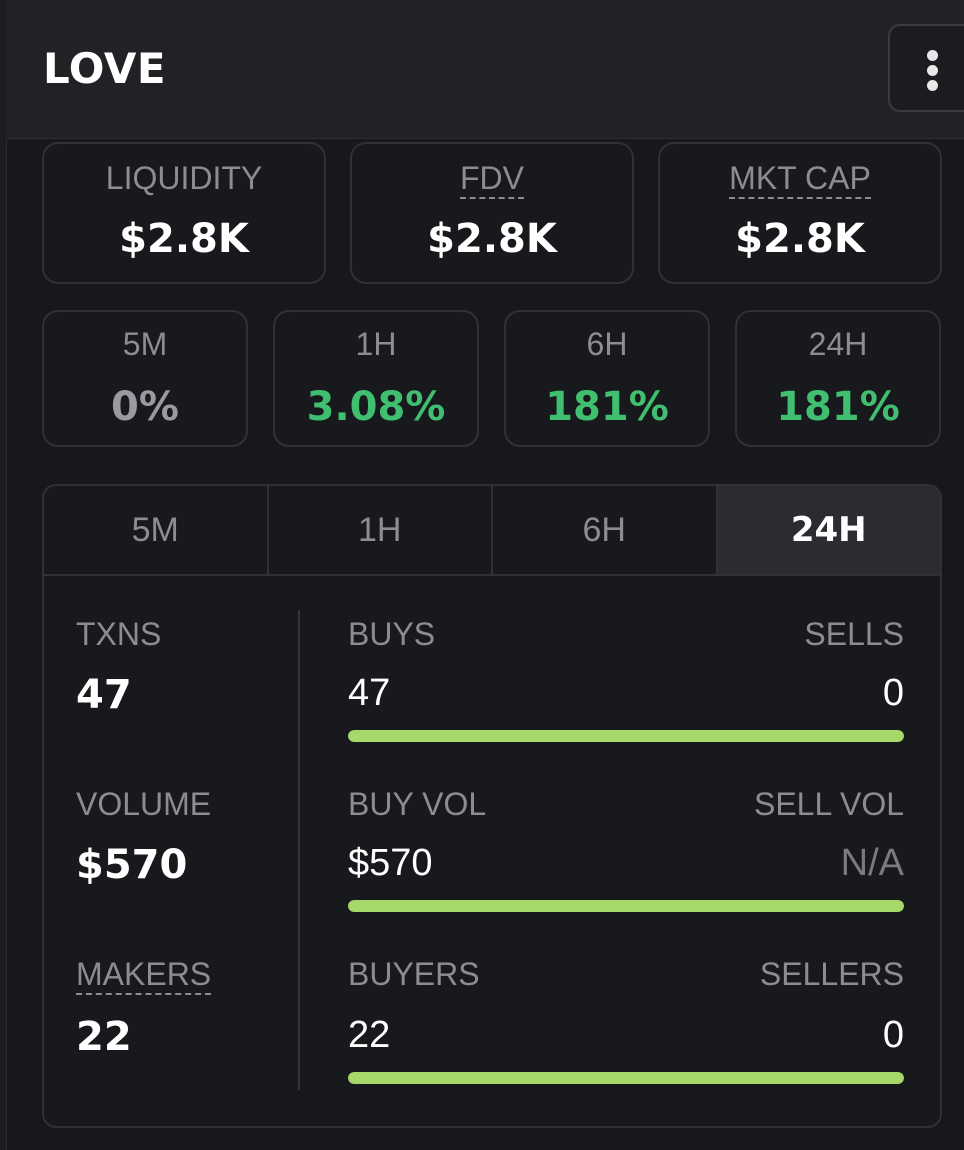  Describe the element at coordinates (145, 407) in the screenshot. I see `price-change-value: 0%` at that location.